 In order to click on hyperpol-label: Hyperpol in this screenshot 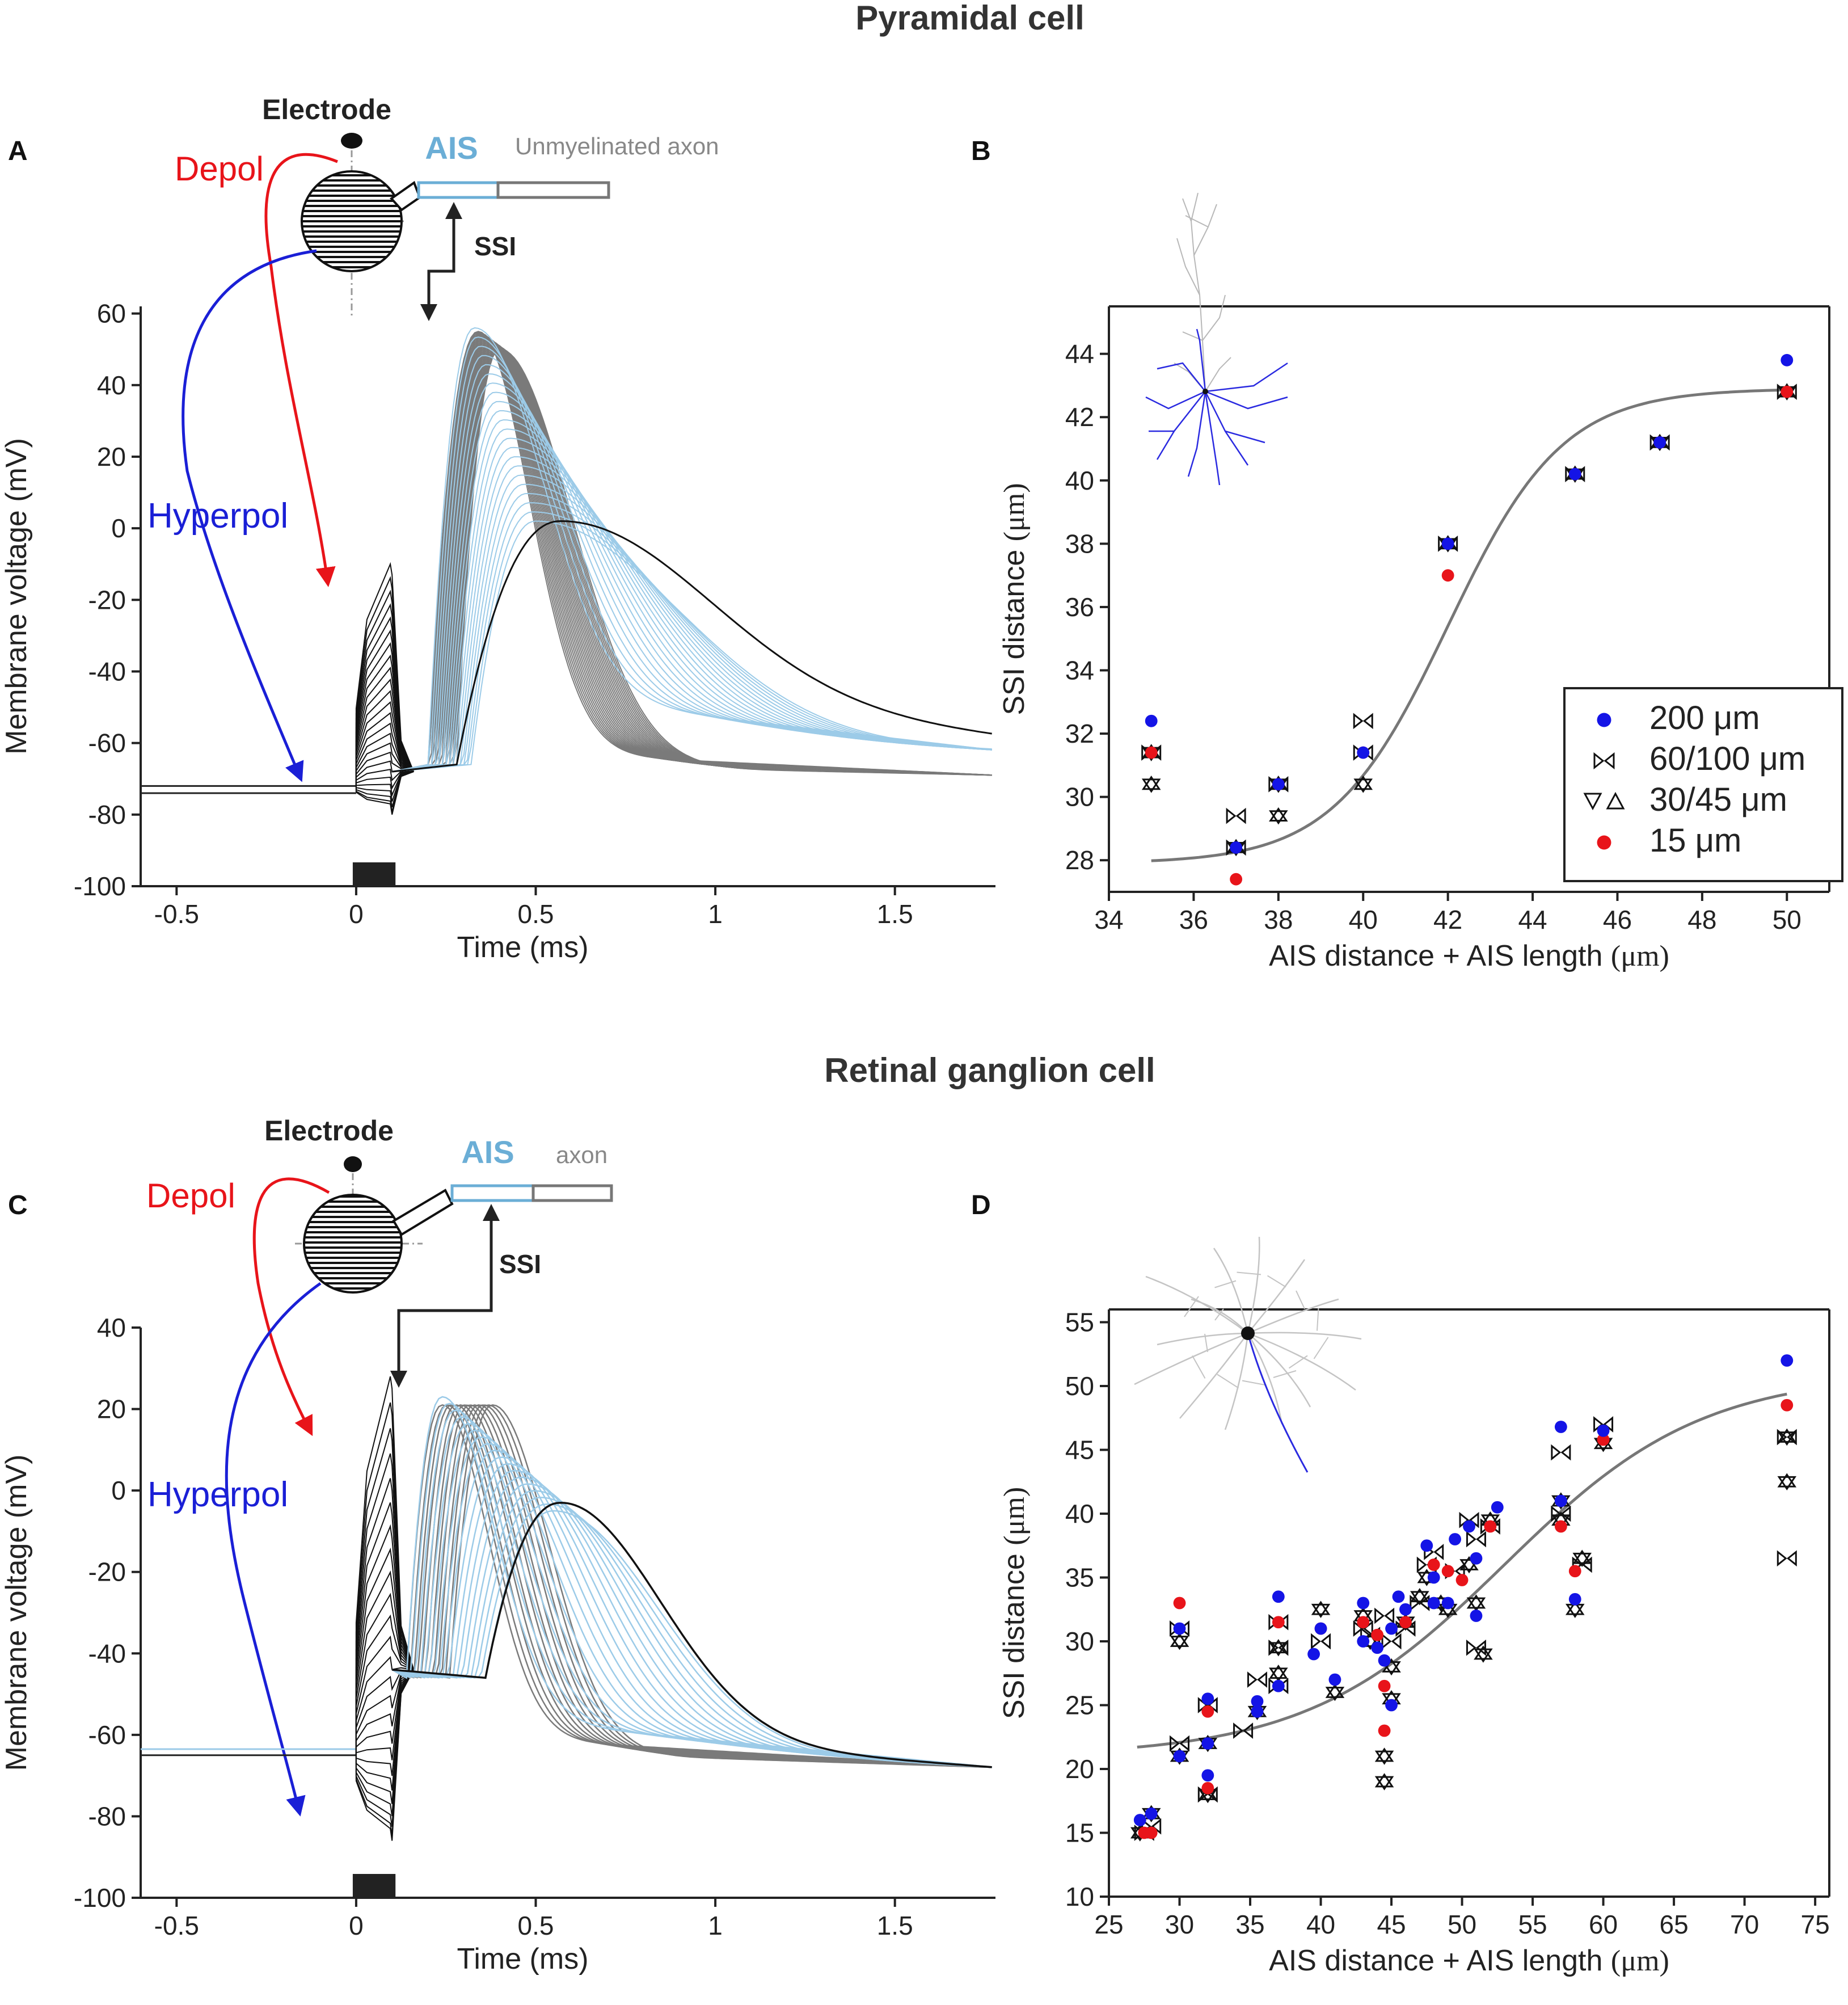, I will do `click(217, 1494)`.